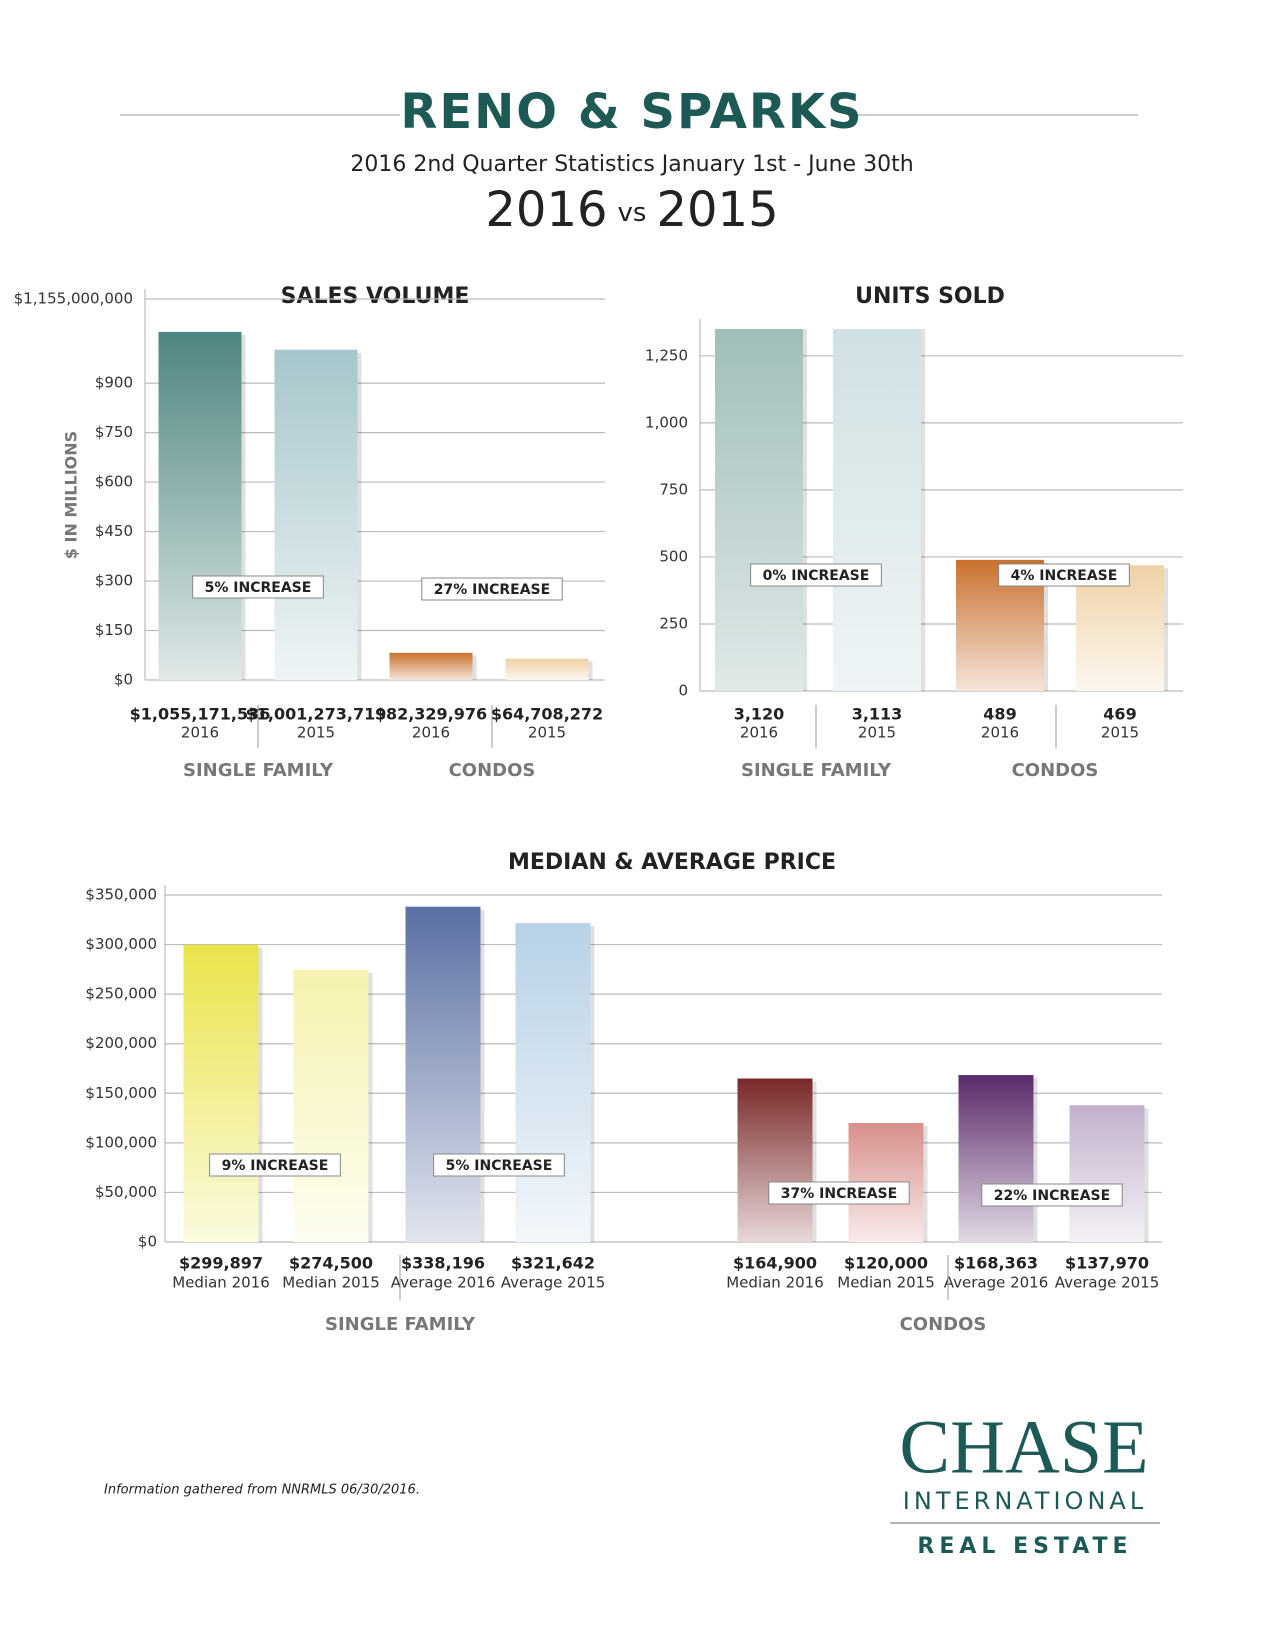  I want to click on value-label: $120,000, so click(886, 1263).